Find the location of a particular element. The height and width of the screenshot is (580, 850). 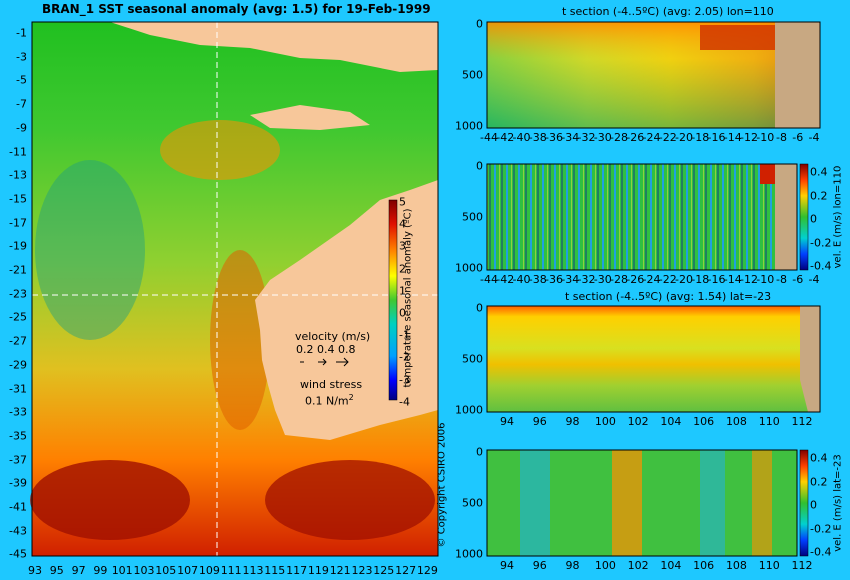

panel2-x-tick-label: -32 is located at coordinates (586, 279).